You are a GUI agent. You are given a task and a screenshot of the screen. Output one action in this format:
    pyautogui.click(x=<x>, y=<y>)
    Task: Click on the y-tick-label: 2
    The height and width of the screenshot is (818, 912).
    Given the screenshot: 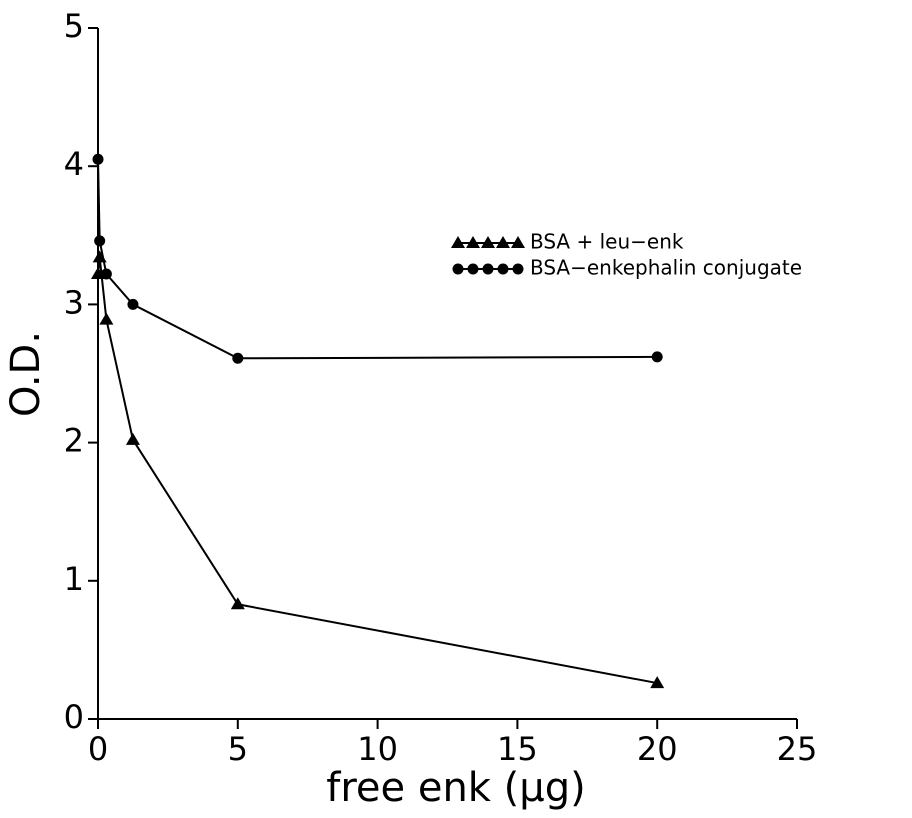 What is the action you would take?
    pyautogui.click(x=74, y=441)
    